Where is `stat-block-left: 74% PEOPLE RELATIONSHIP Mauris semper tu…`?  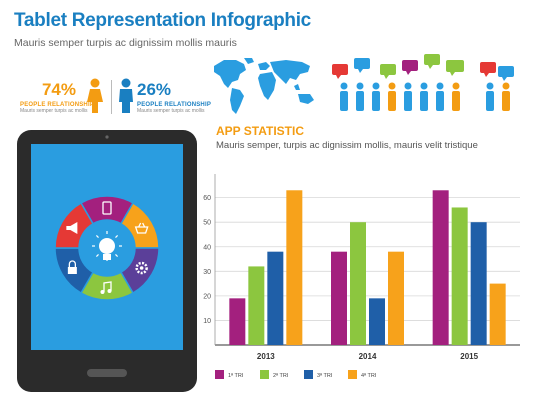
stat-block-left: 74% PEOPLE RELATIONSHIP Mauris semper tu… is located at coordinates (57, 97).